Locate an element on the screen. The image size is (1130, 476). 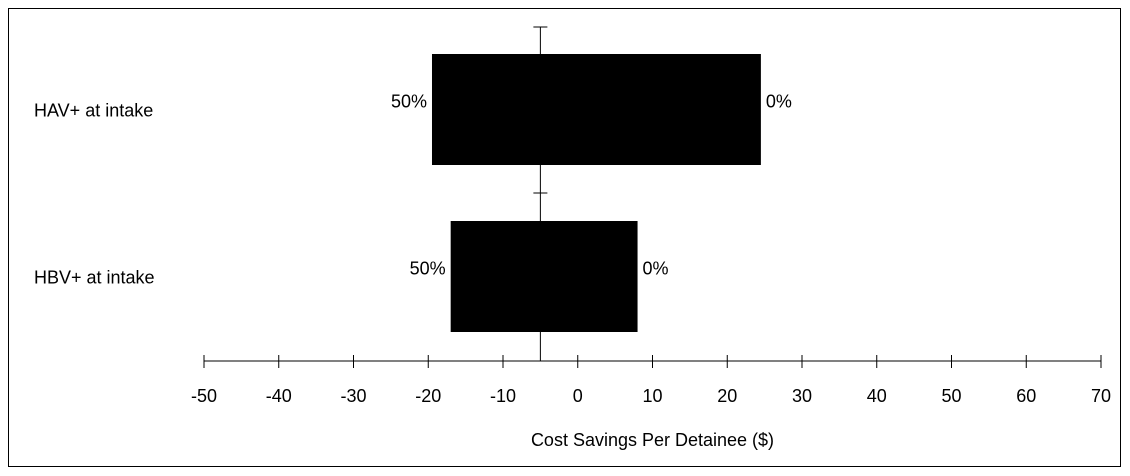
x-tick-label: 30 is located at coordinates (802, 396).